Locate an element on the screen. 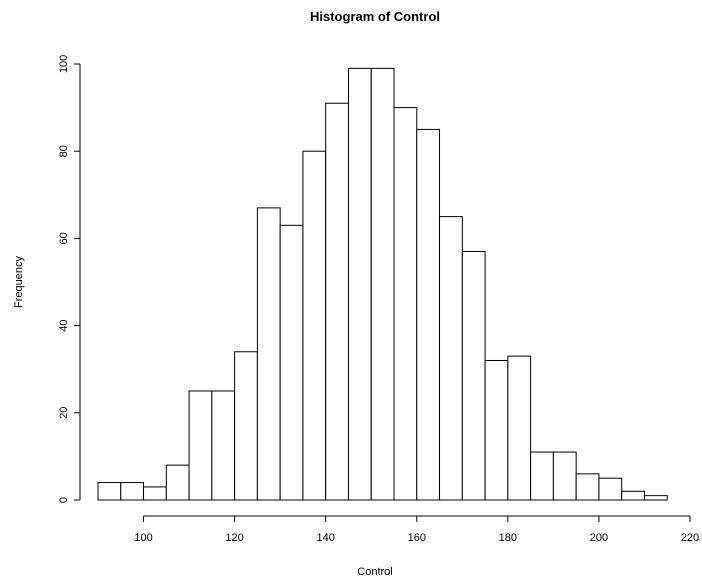 This screenshot has height=579, width=702. x-tick-label: 100 is located at coordinates (143, 538).